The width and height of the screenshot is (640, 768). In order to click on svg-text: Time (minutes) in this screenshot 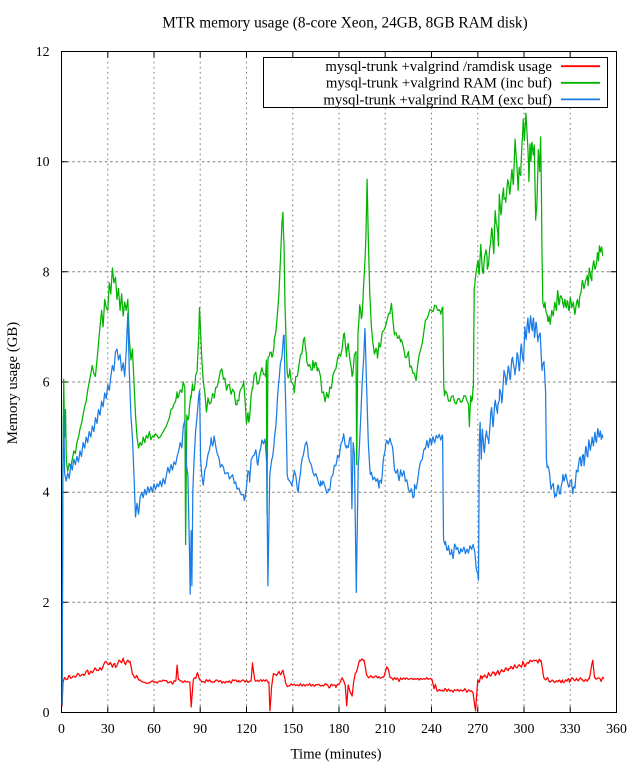, I will do `click(335, 755)`.